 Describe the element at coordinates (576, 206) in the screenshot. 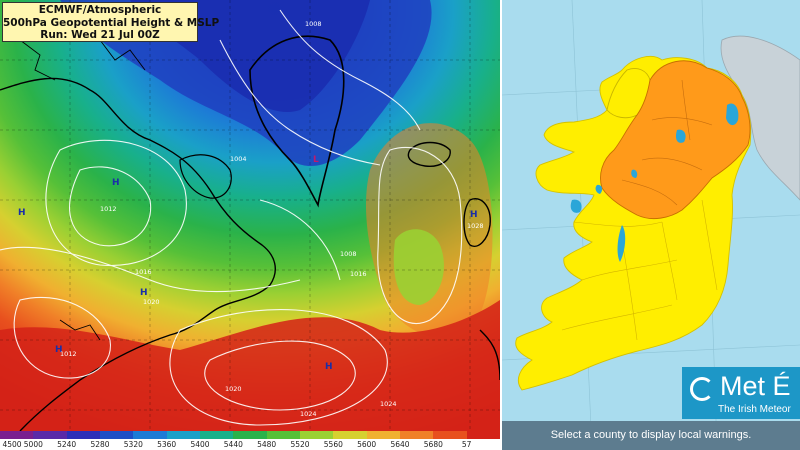

I see `lough-corrib` at that location.